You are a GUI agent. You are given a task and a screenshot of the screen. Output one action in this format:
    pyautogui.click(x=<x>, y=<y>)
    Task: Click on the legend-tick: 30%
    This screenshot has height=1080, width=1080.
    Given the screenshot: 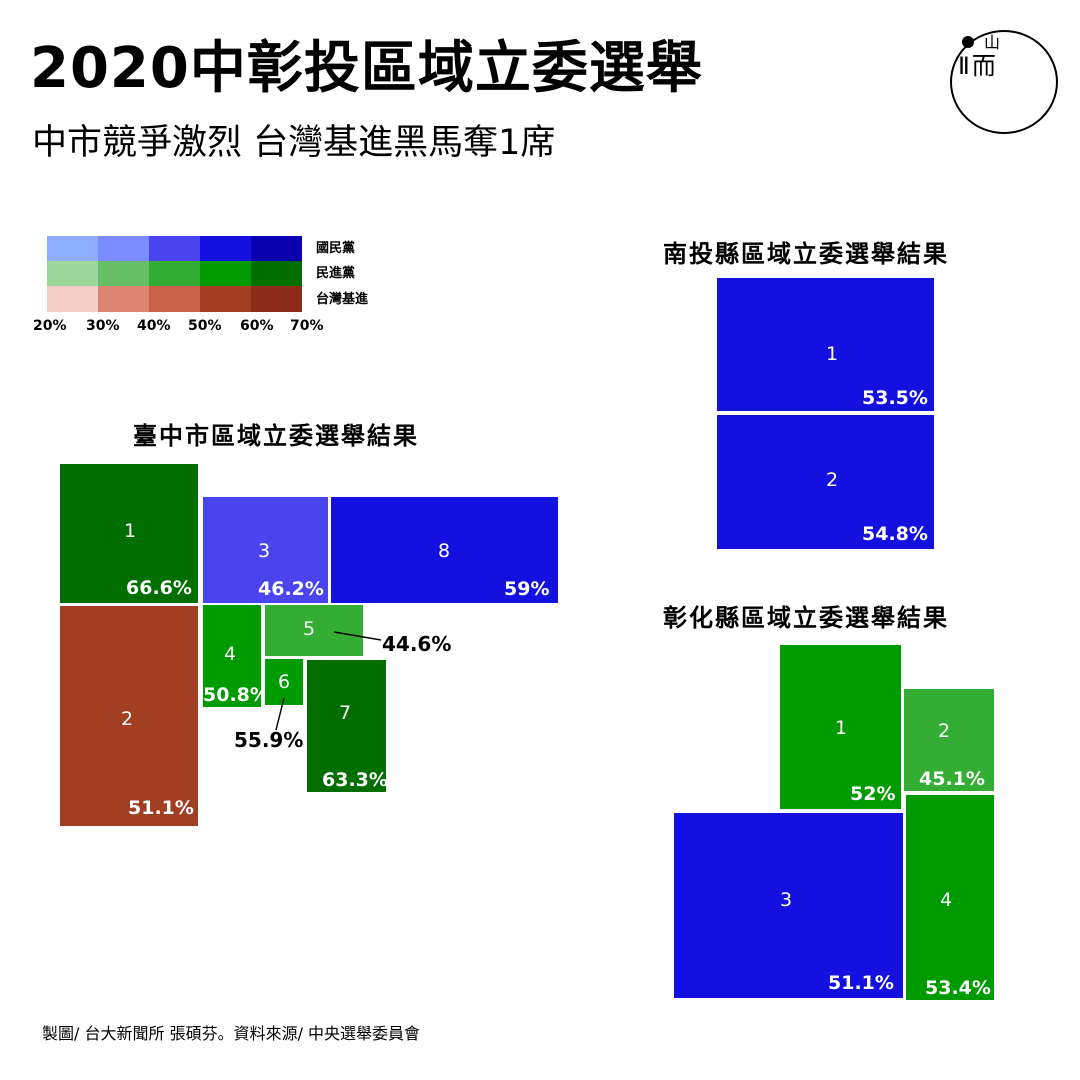 What is the action you would take?
    pyautogui.click(x=103, y=326)
    